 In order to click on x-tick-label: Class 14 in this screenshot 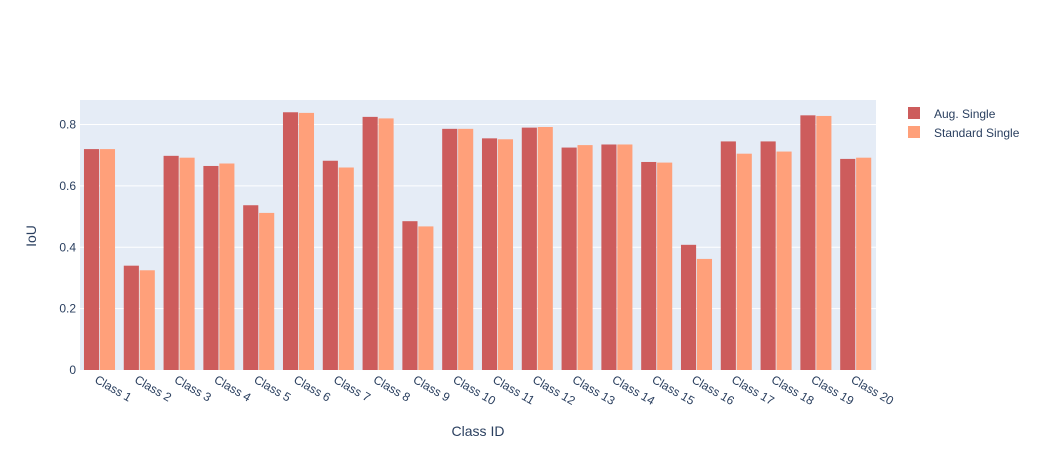, I will do `click(634, 390)`.